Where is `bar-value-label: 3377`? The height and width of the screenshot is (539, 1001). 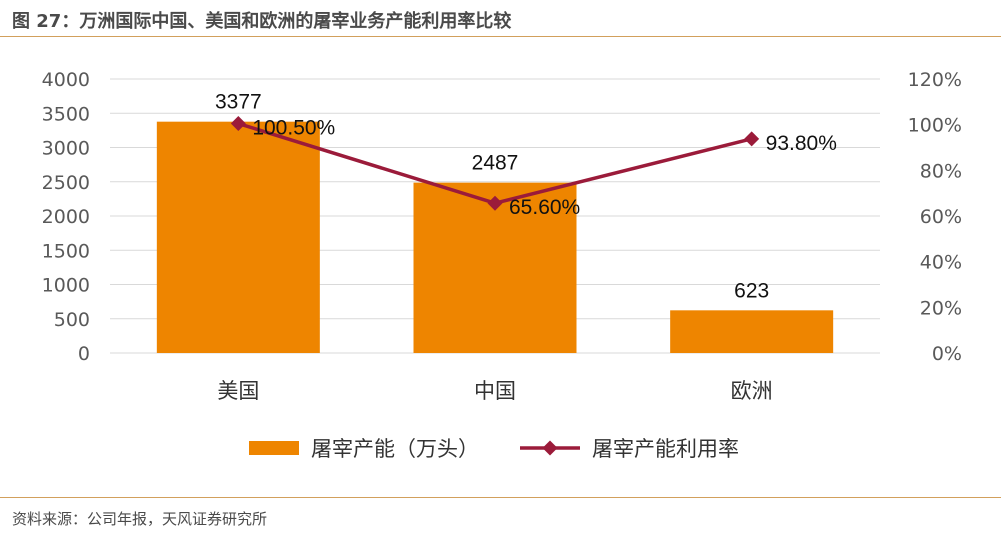 bar-value-label: 3377 is located at coordinates (238, 102).